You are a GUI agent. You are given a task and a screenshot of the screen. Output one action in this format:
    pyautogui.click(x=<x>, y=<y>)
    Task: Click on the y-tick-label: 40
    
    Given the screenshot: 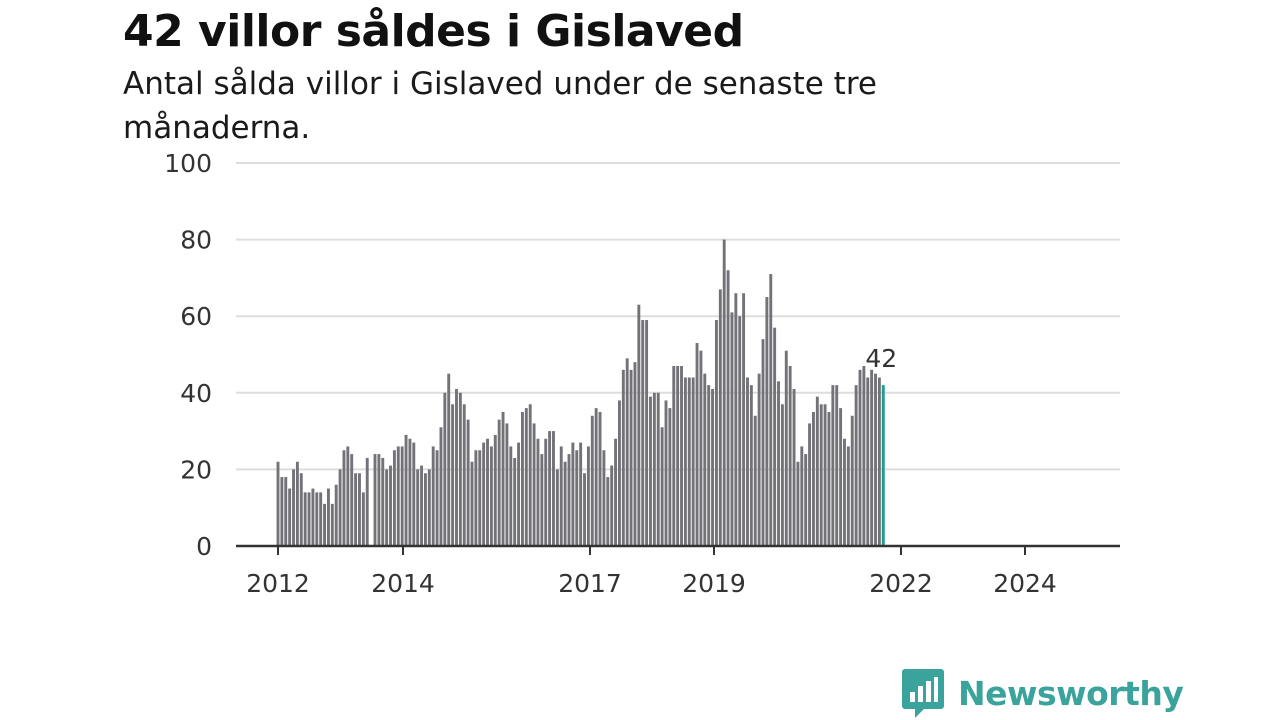 What is the action you would take?
    pyautogui.click(x=196, y=393)
    